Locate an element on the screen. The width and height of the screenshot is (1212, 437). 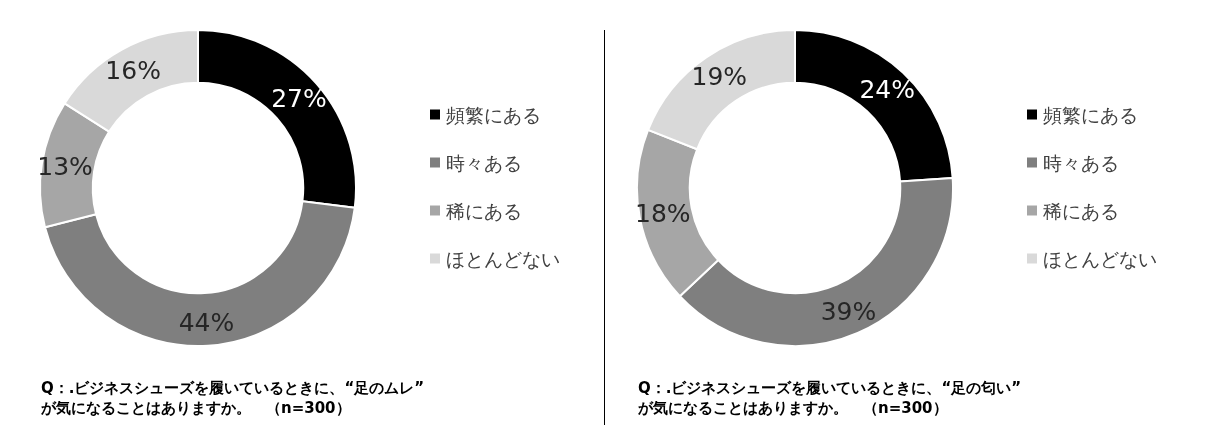
data-label: 16% is located at coordinates (133, 70).